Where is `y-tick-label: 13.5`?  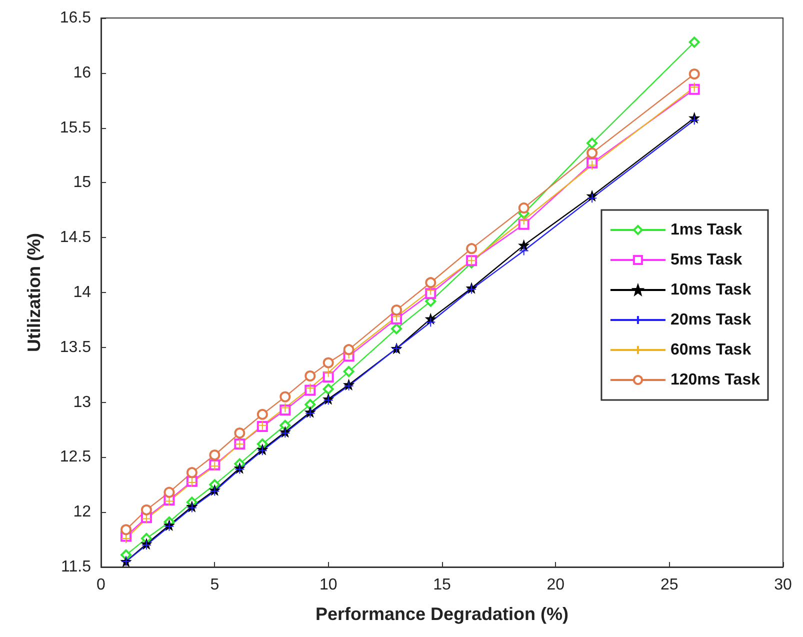
y-tick-label: 13.5 is located at coordinates (76, 347).